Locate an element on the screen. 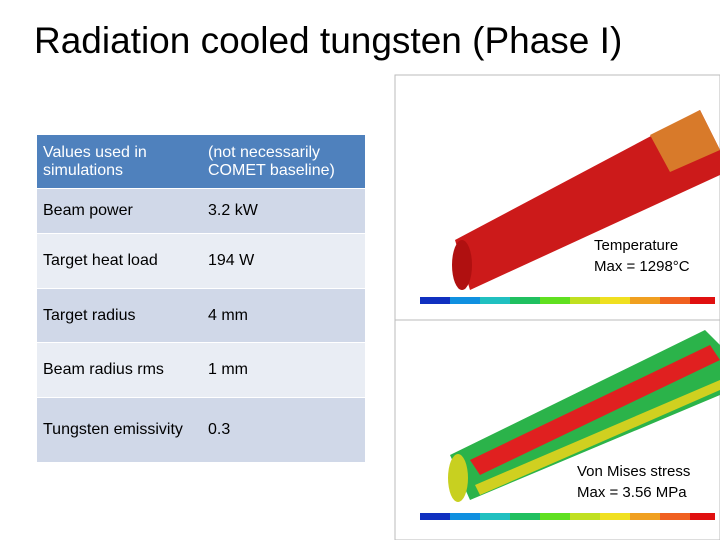  label-line: Max = 3.56 MPa is located at coordinates (632, 492).